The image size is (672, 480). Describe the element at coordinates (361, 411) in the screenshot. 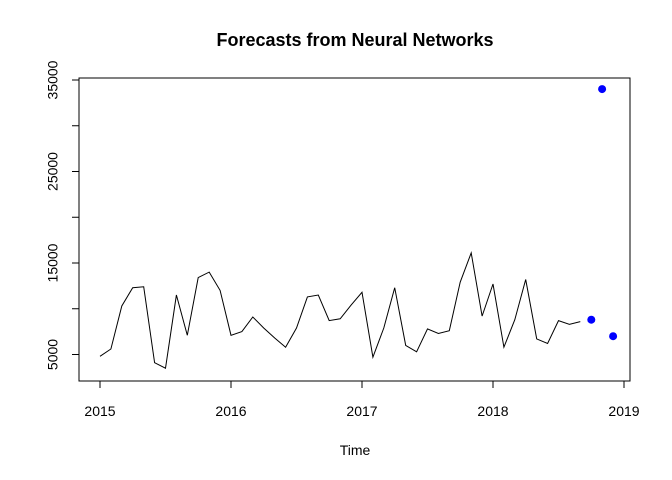

I see `x-tick-label: 2017` at that location.